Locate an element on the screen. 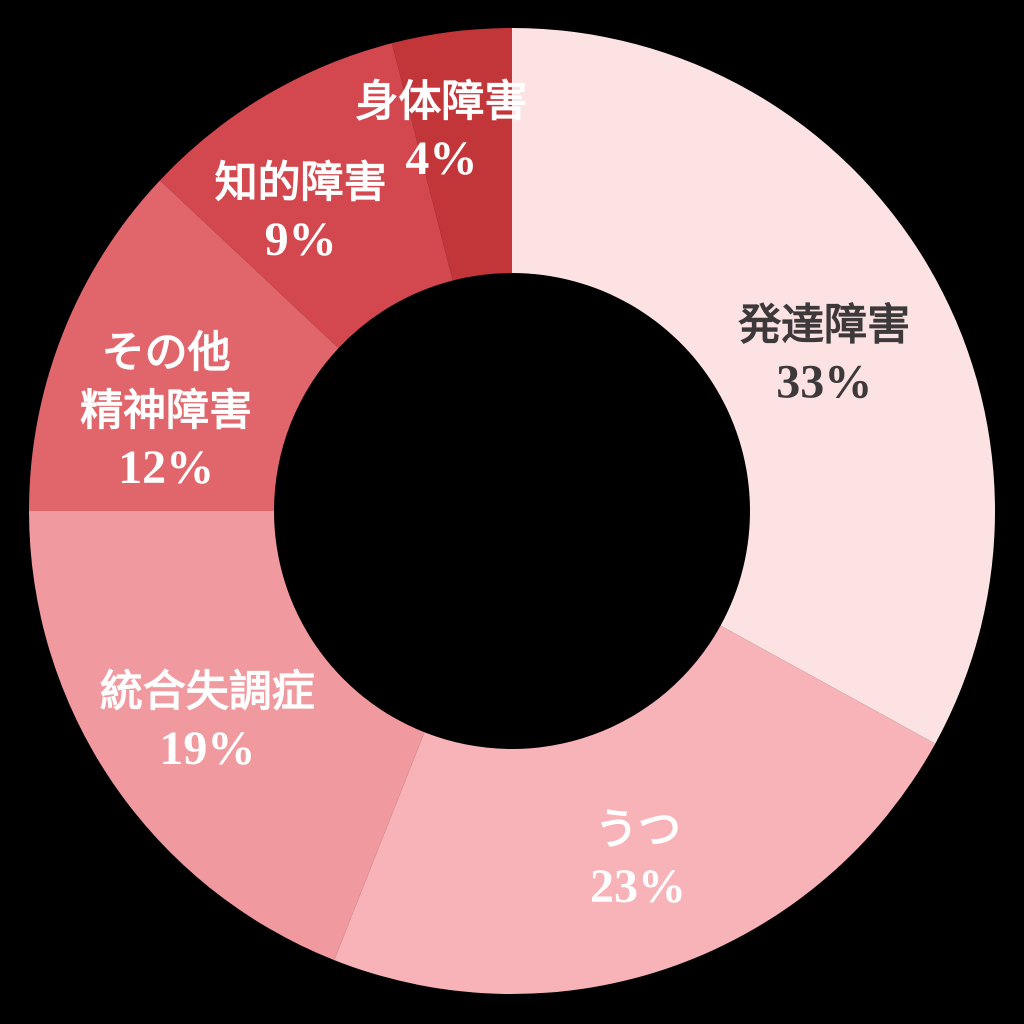 The height and width of the screenshot is (1024, 1024). segment-label-知的障害: 知的障害 9% is located at coordinates (301, 212).